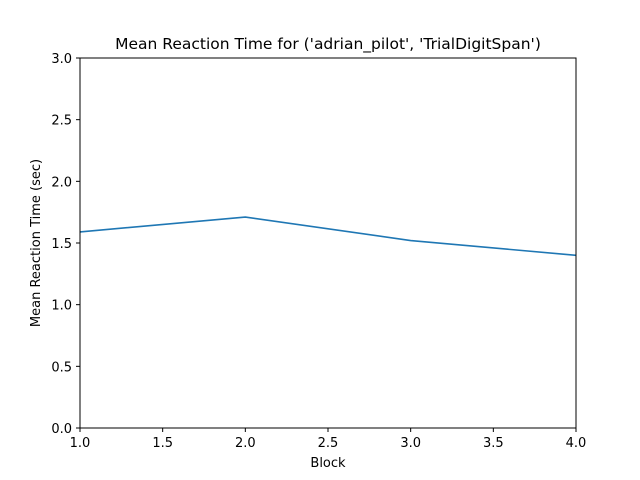  I want to click on x-axis-ticks: 1.0 1.5 2.0 2.5 3.0 3.5 4.0, so click(328, 439).